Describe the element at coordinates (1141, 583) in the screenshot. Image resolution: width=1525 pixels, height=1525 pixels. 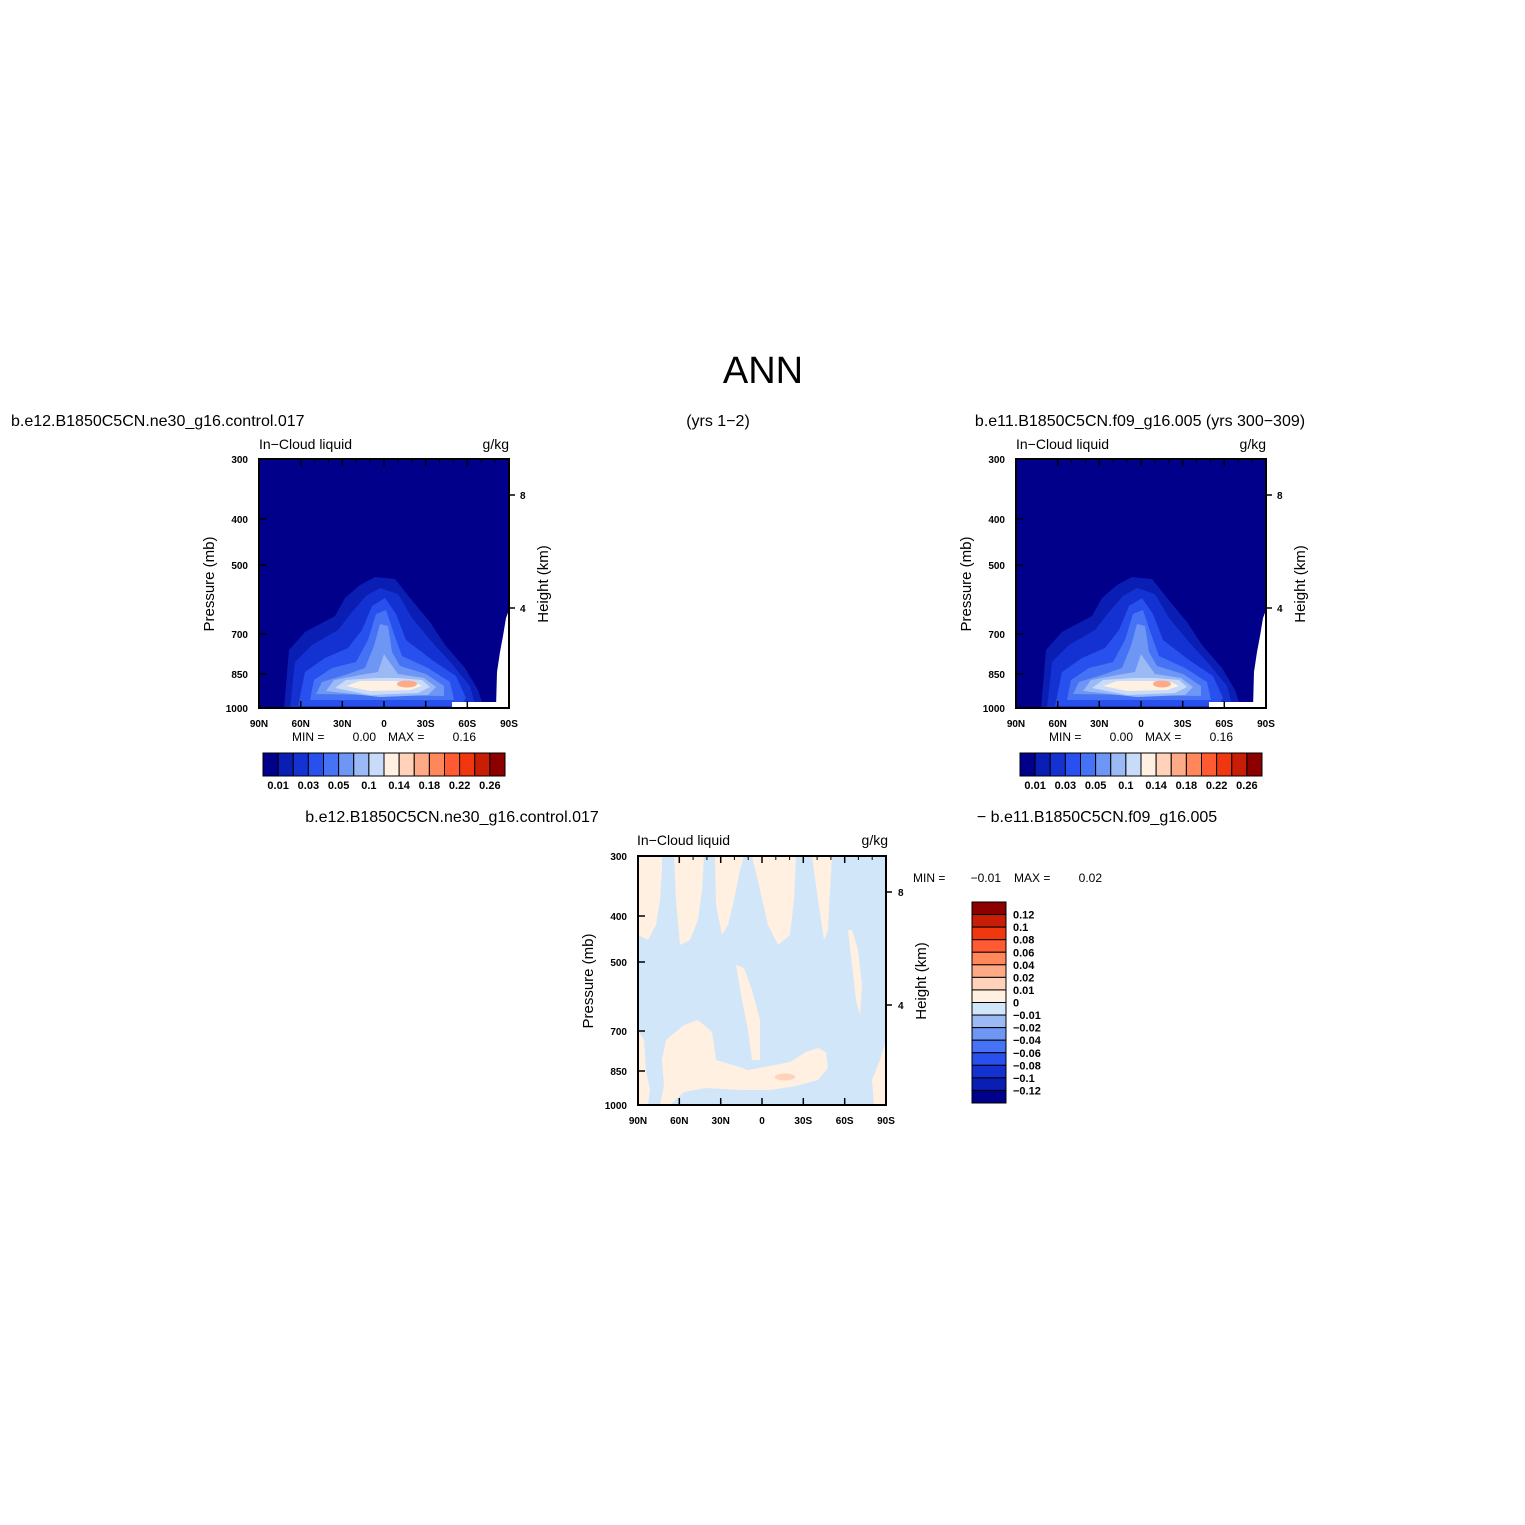
I see `panel-b-contours` at that location.